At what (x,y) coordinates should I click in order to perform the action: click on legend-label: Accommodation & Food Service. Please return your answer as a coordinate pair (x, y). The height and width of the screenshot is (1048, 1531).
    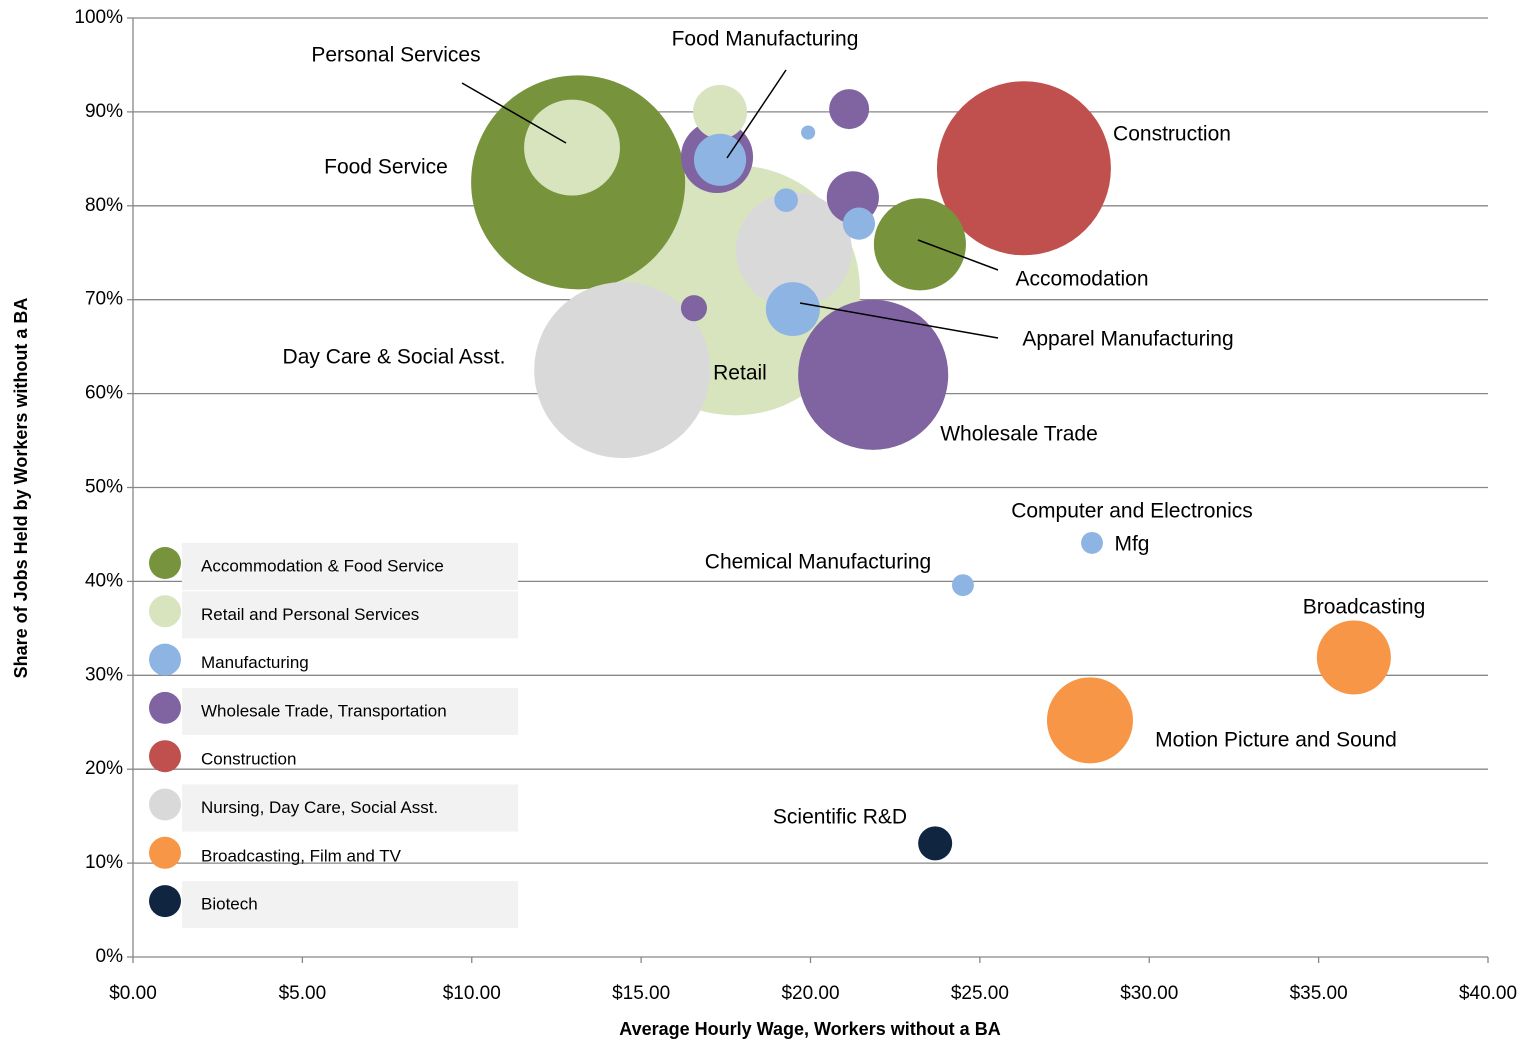
    Looking at the image, I should click on (322, 565).